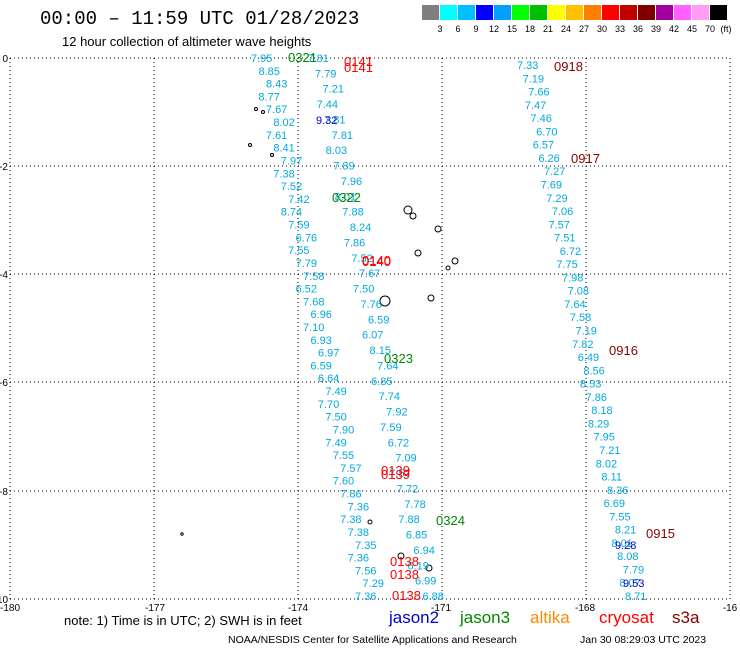  What do you see at coordinates (333, 90) in the screenshot?
I see `wave-height-value: 7.21` at bounding box center [333, 90].